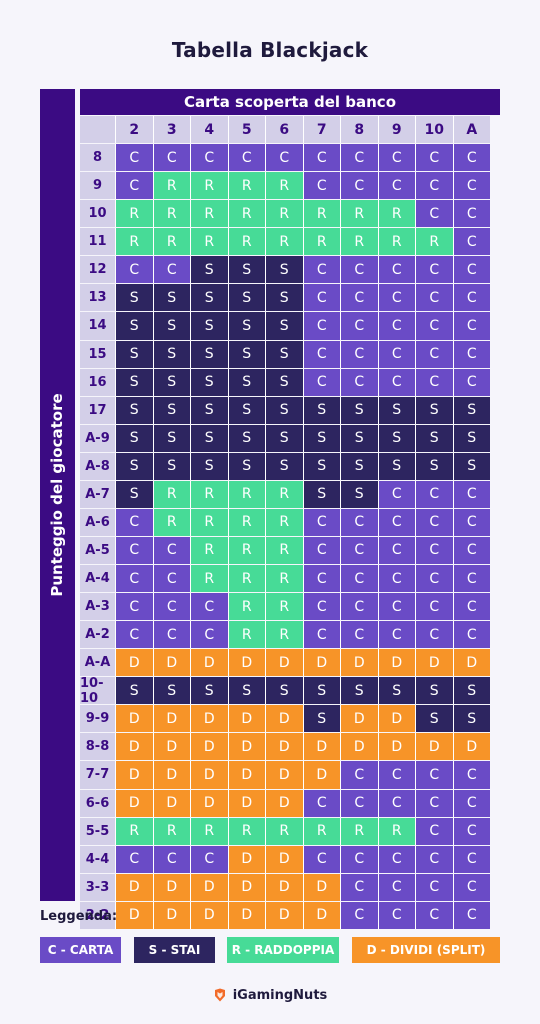 Image resolution: width=540 pixels, height=1024 pixels. Describe the element at coordinates (97, 466) in the screenshot. I see `player-hand-label: A-8` at that location.